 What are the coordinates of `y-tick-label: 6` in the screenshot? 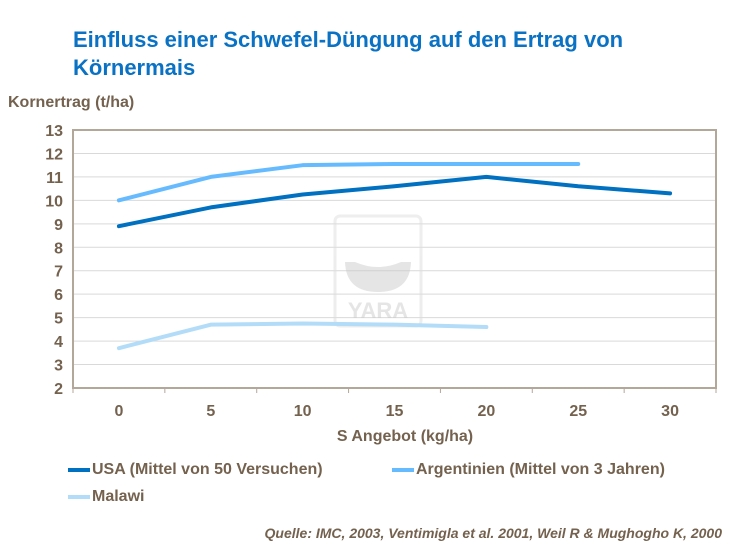 It's located at (58, 295).